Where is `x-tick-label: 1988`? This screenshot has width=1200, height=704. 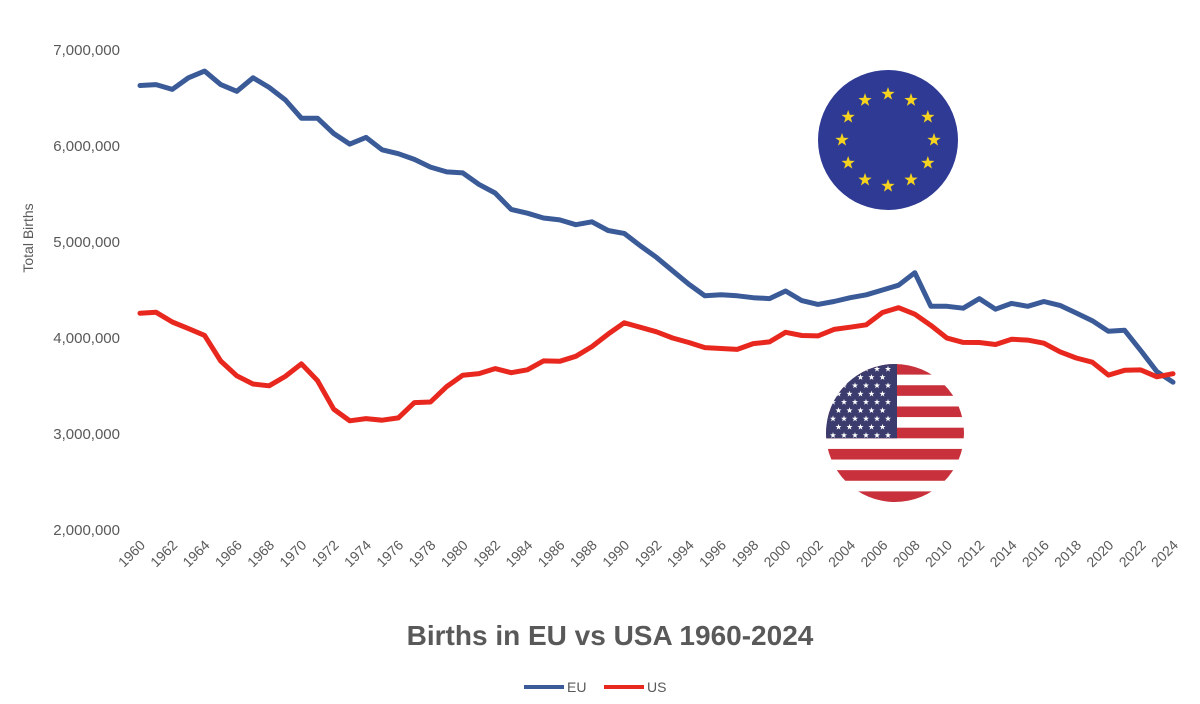 x-tick-label: 1988 is located at coordinates (583, 553).